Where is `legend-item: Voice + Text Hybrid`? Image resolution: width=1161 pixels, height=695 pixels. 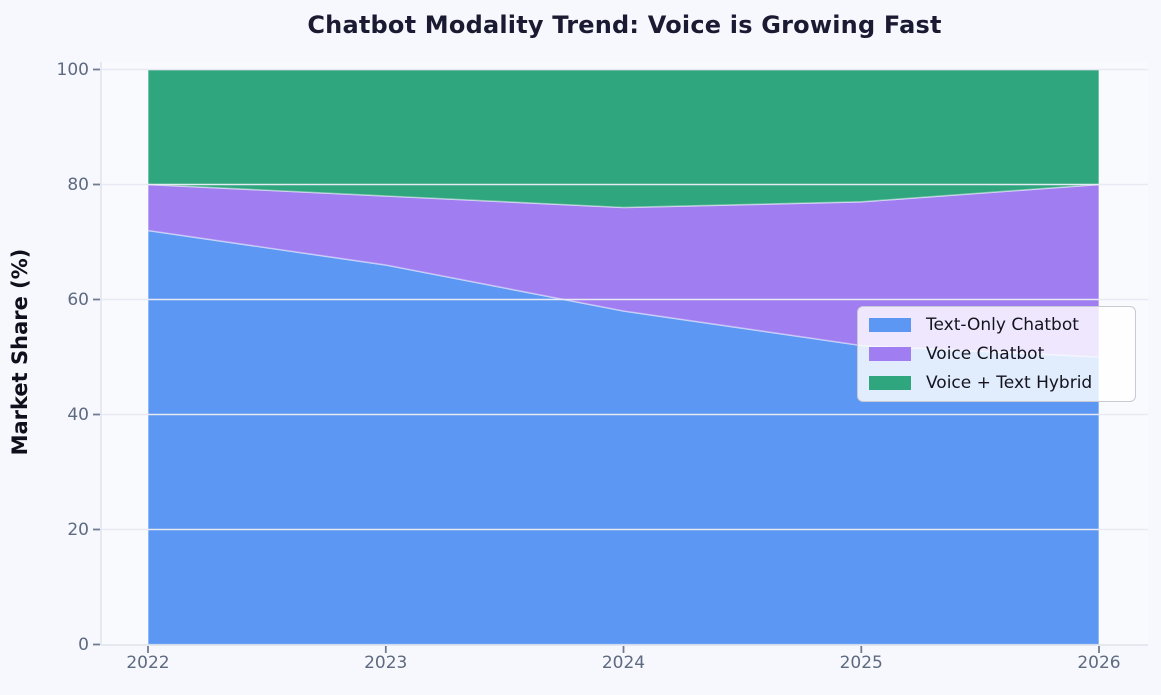
legend-item: Voice + Text Hybrid is located at coordinates (1002, 383).